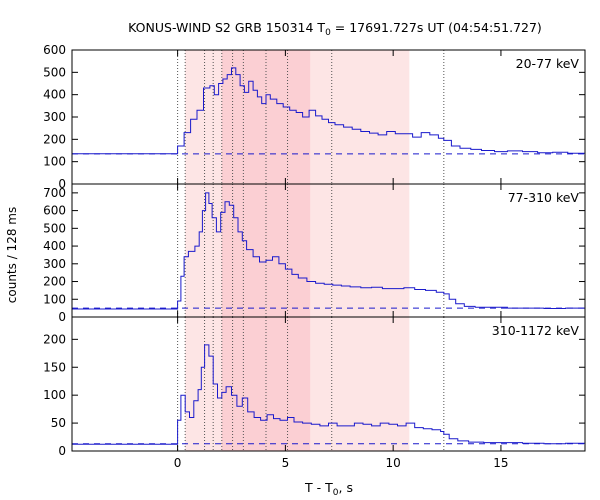 Image resolution: width=600 pixels, height=500 pixels. Describe the element at coordinates (544, 197) in the screenshot. I see `energy-band-label: 77-310 keV` at that location.